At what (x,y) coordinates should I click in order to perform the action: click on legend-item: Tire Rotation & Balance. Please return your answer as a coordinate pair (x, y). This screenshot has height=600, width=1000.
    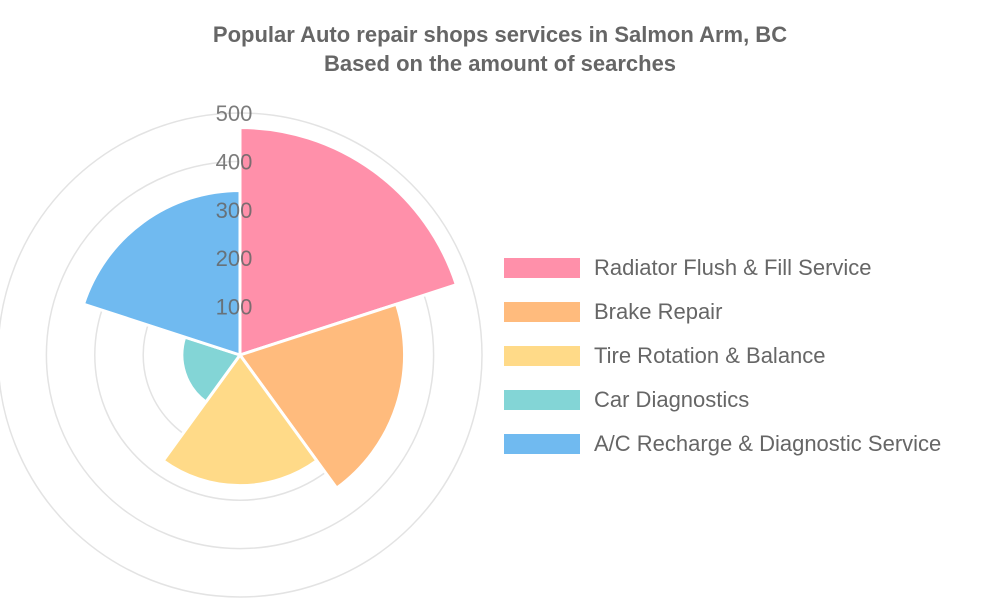
    Looking at the image, I should click on (722, 356).